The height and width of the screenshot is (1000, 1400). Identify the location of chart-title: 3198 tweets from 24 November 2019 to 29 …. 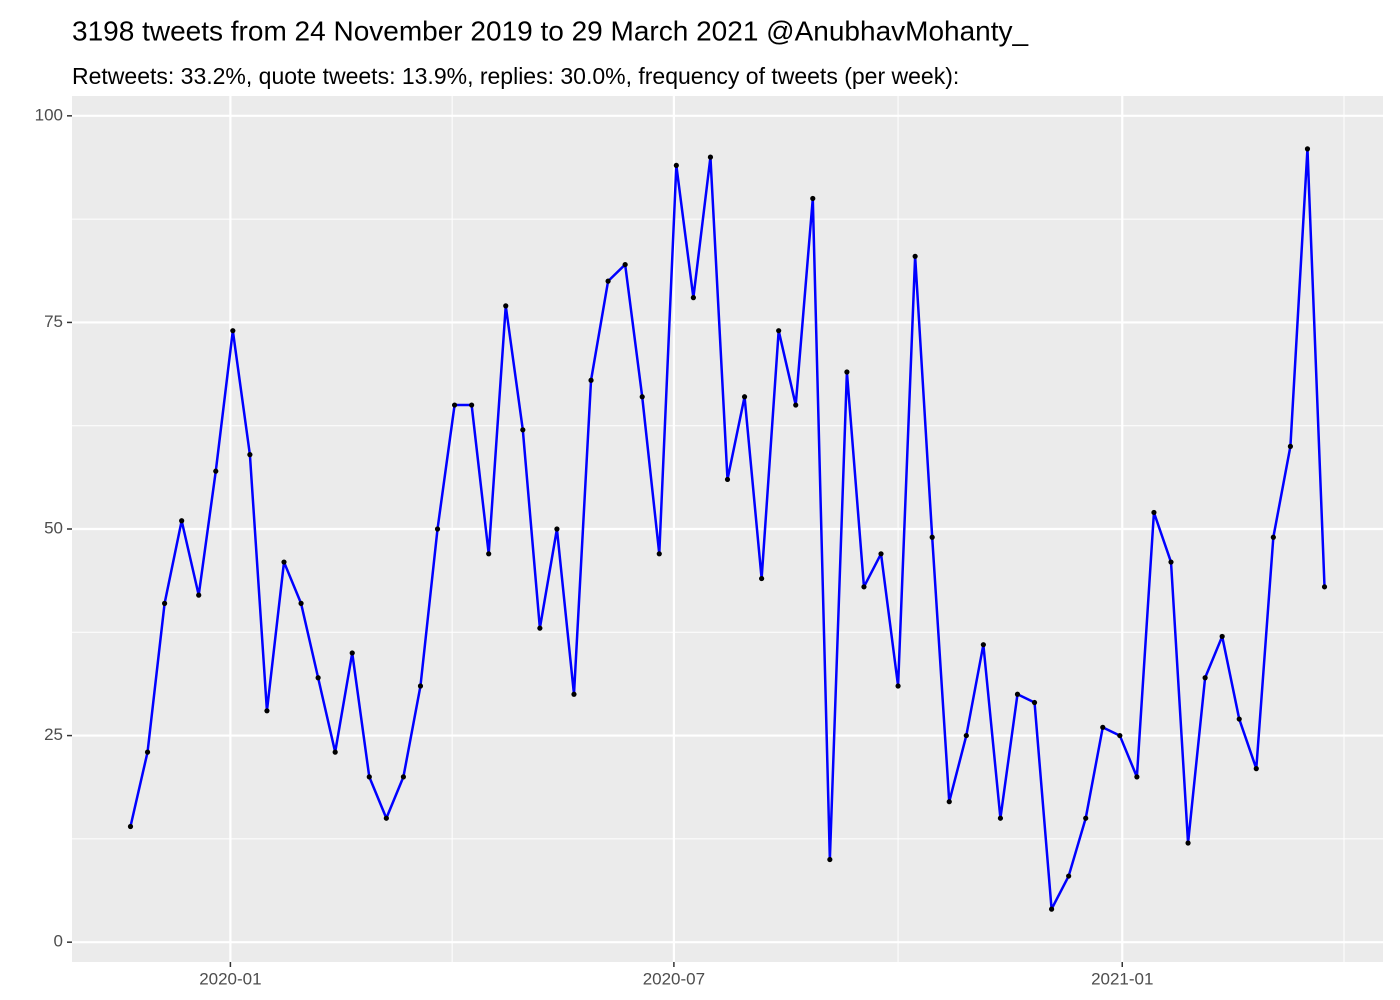
(550, 30).